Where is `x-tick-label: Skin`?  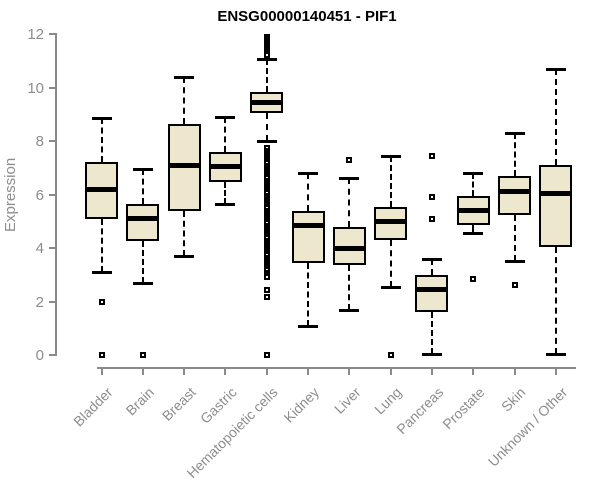 x-tick-label: Skin is located at coordinates (513, 399).